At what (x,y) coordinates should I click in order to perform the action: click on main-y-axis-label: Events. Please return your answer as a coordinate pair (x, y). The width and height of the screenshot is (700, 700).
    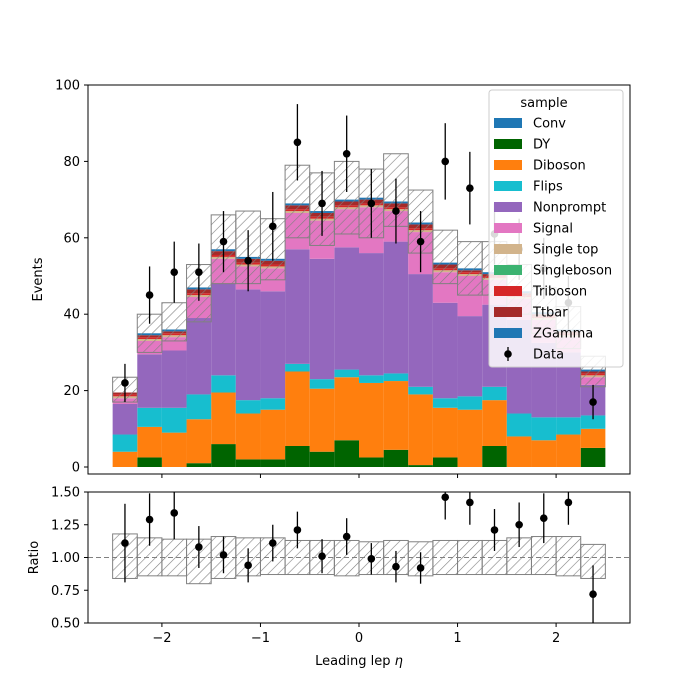
    Looking at the image, I should click on (38, 279).